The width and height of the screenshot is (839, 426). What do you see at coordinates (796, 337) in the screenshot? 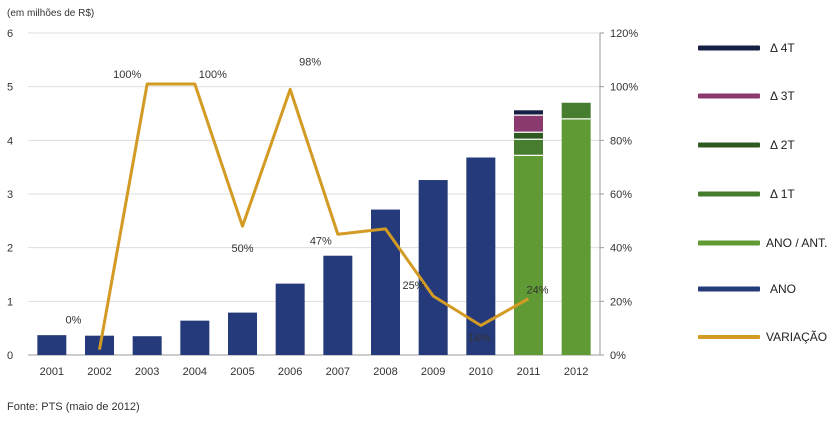
I see `legend-label: VARIAÇÃO` at bounding box center [796, 337].